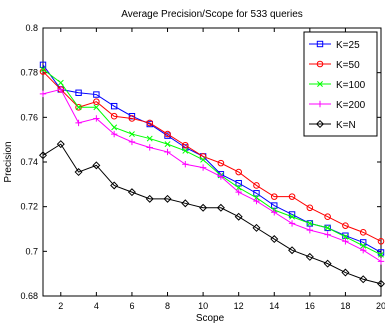  What do you see at coordinates (29, 296) in the screenshot?
I see `y-tick-label: 0.68` at bounding box center [29, 296].